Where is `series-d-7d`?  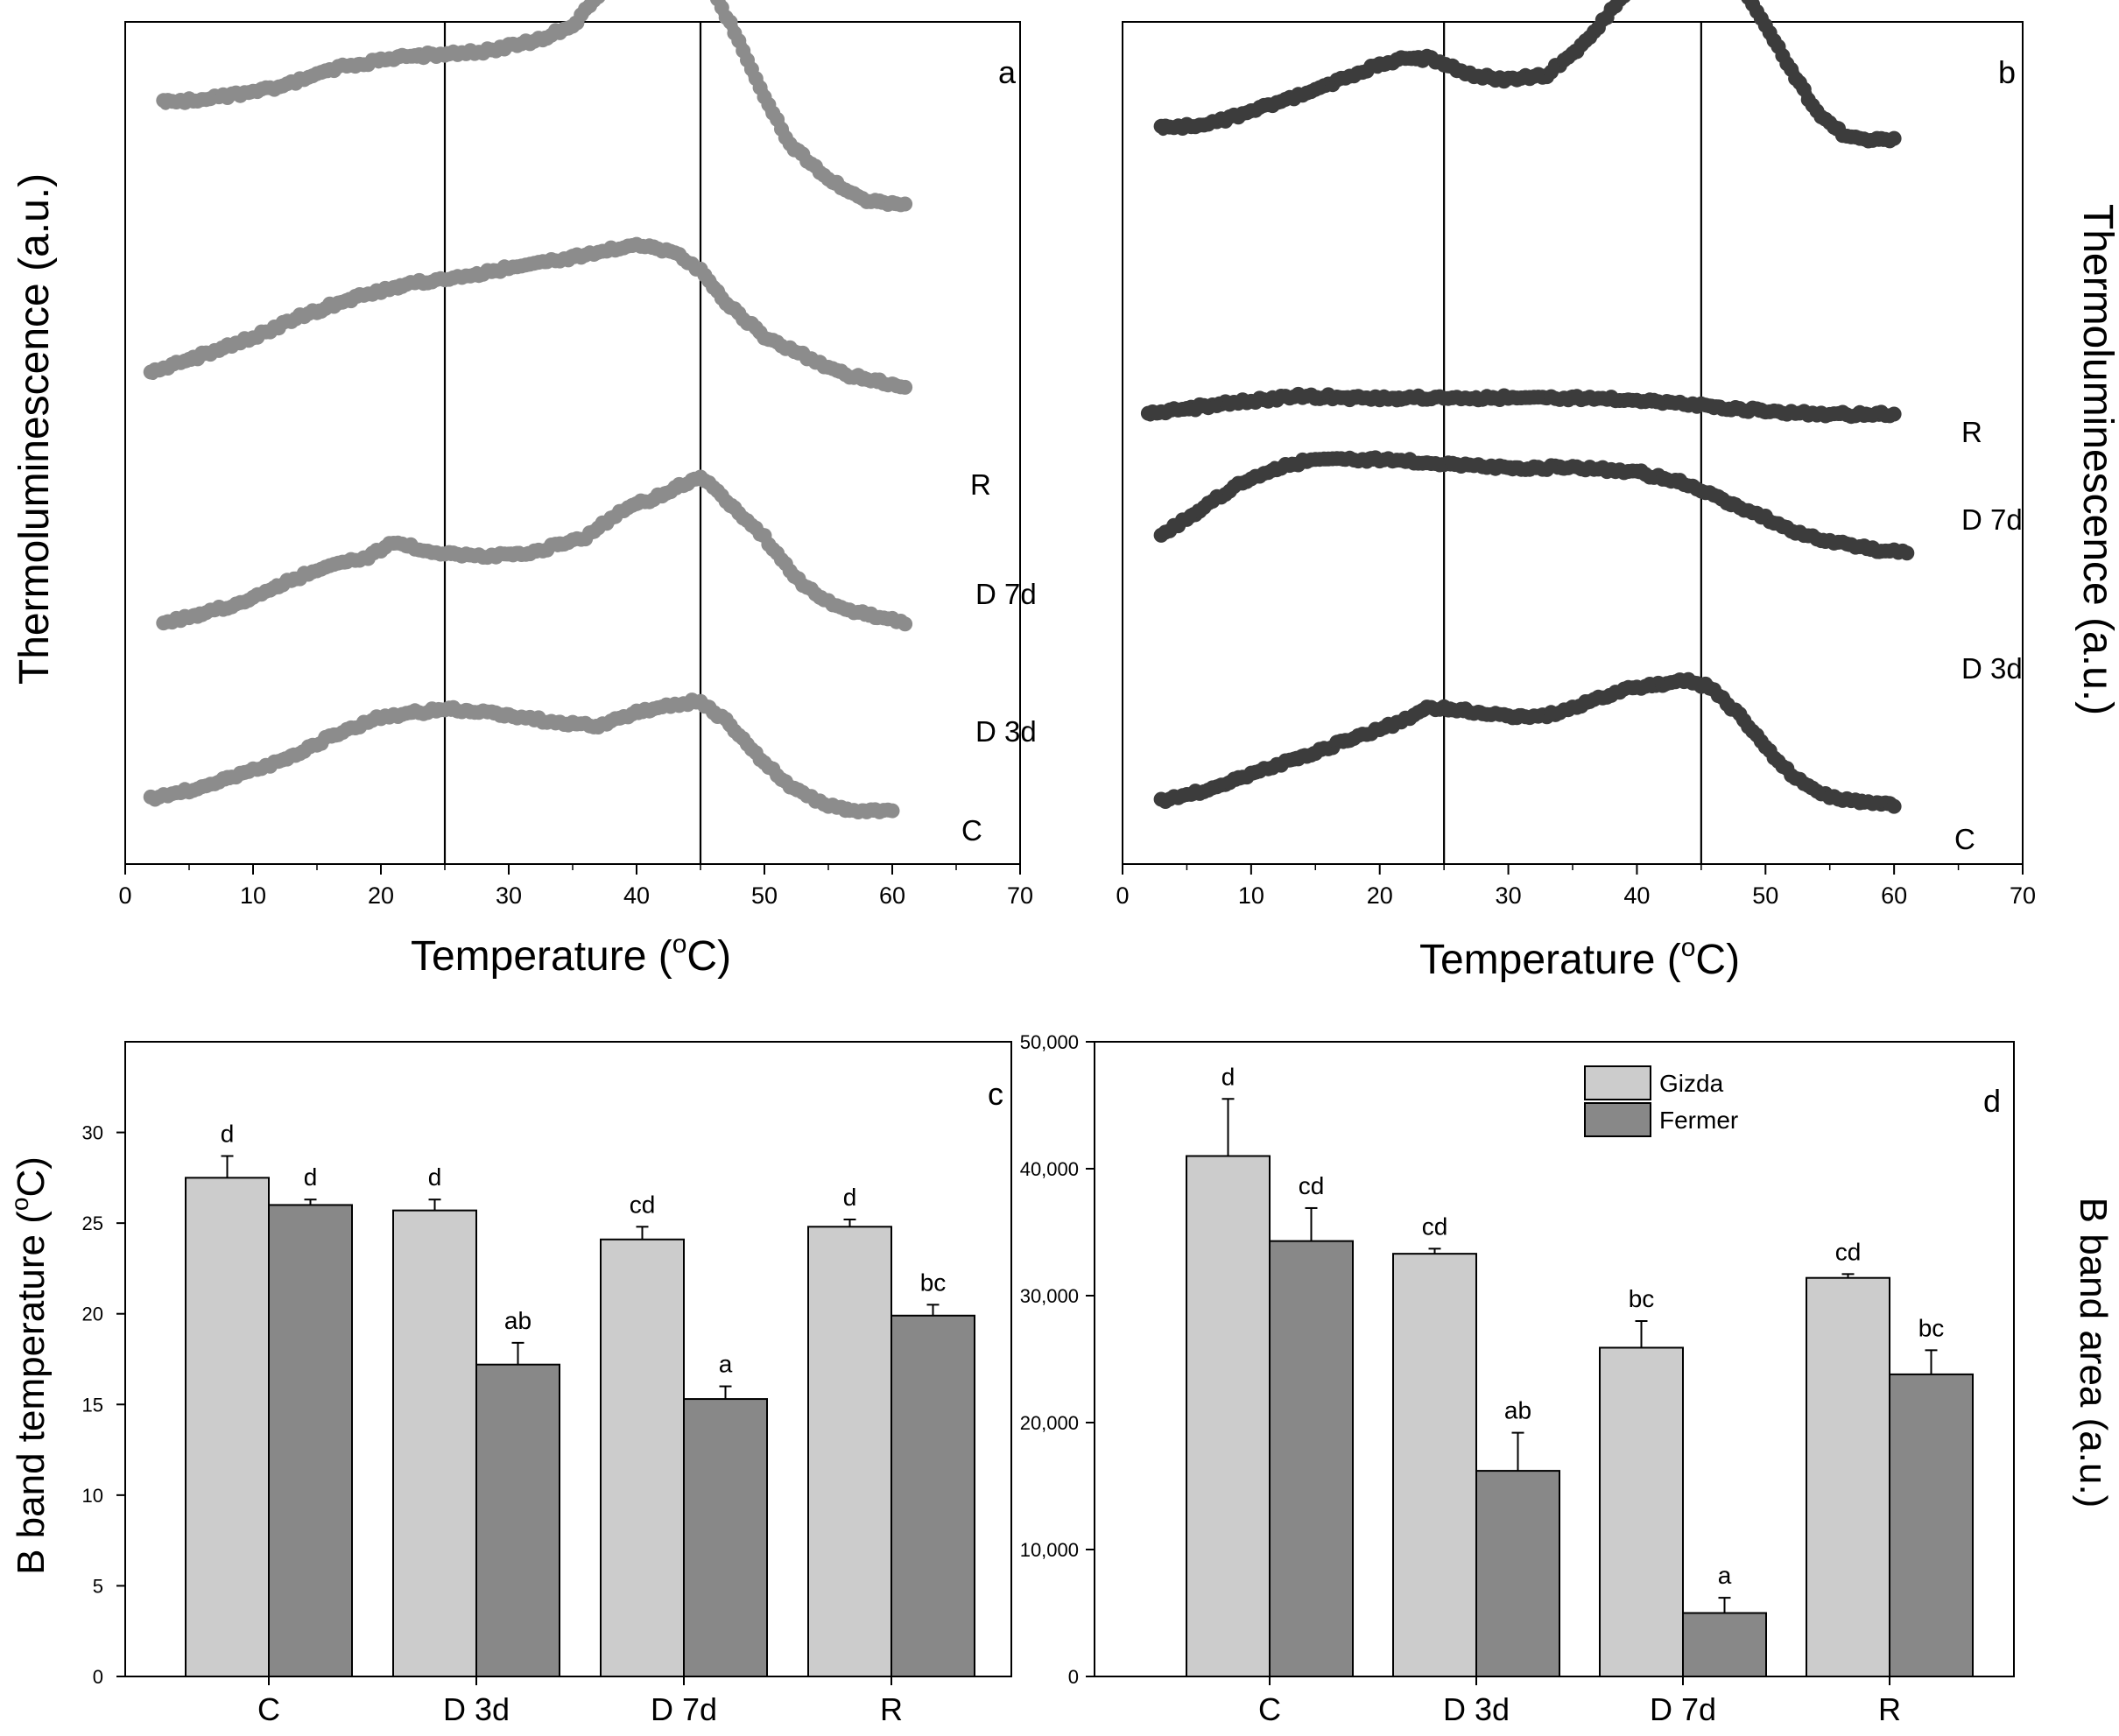 series-d-7d is located at coordinates (1521, 405).